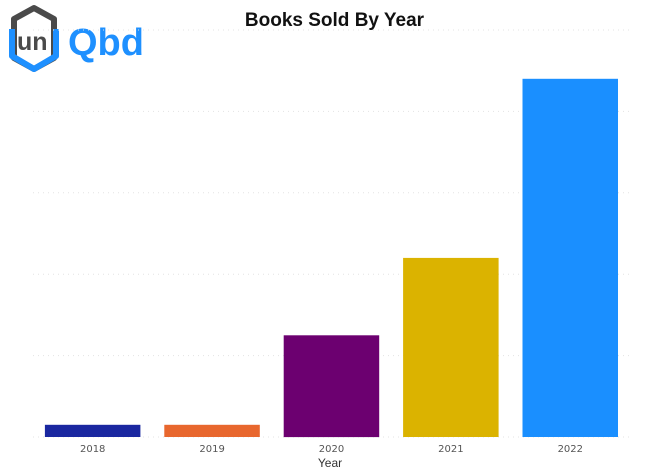  What do you see at coordinates (570, 449) in the screenshot?
I see `x-tick-label-2022: 2022` at bounding box center [570, 449].